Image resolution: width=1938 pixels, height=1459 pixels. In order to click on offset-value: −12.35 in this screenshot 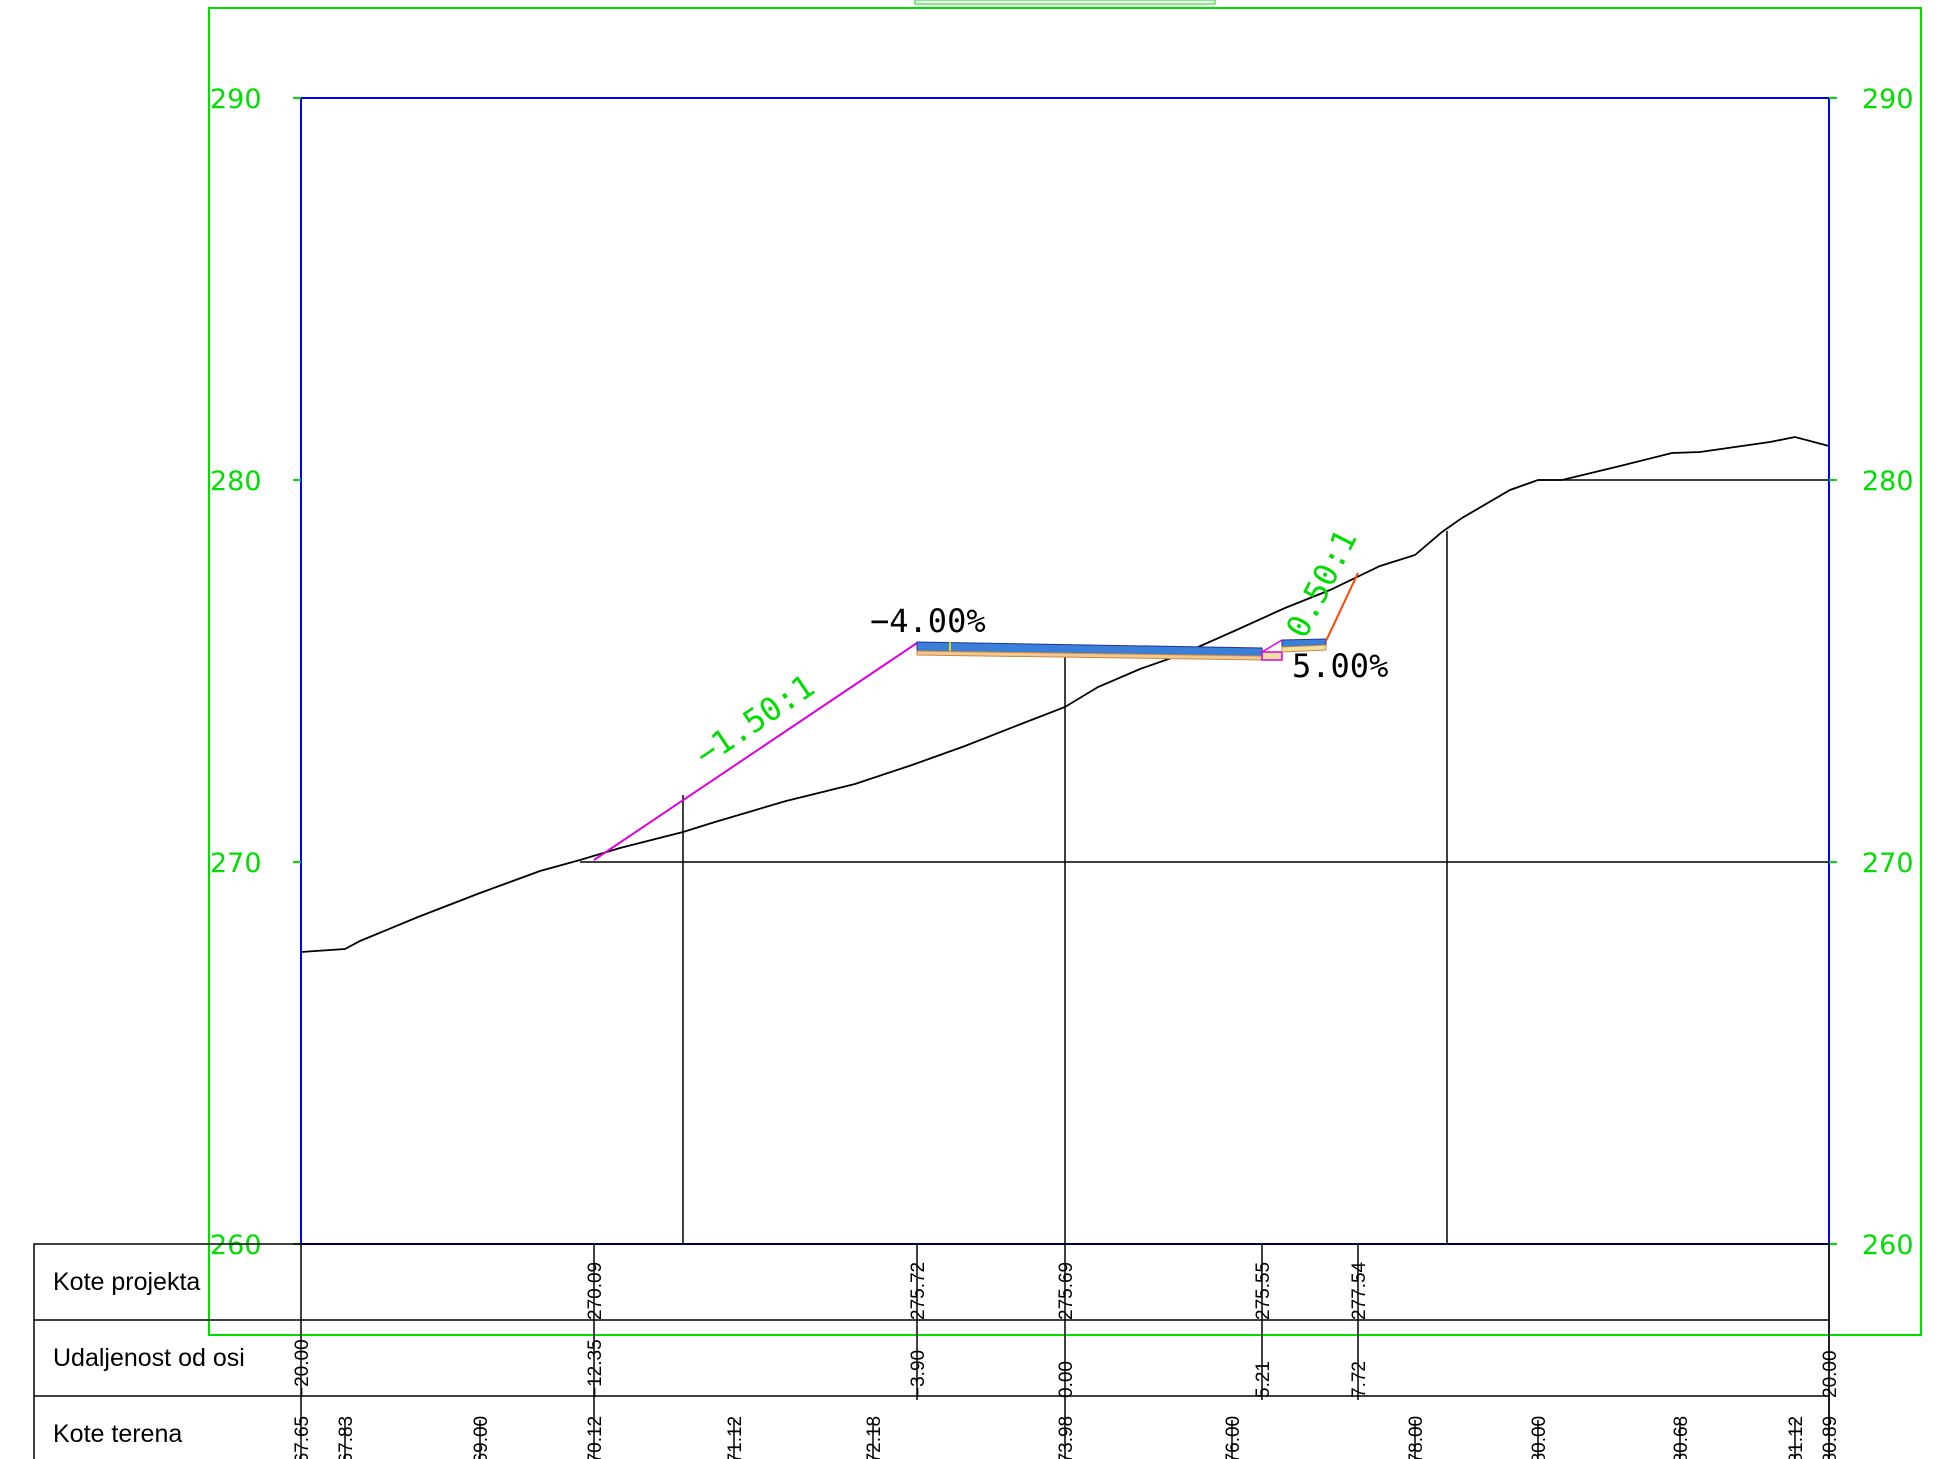, I will do `click(595, 1368)`.